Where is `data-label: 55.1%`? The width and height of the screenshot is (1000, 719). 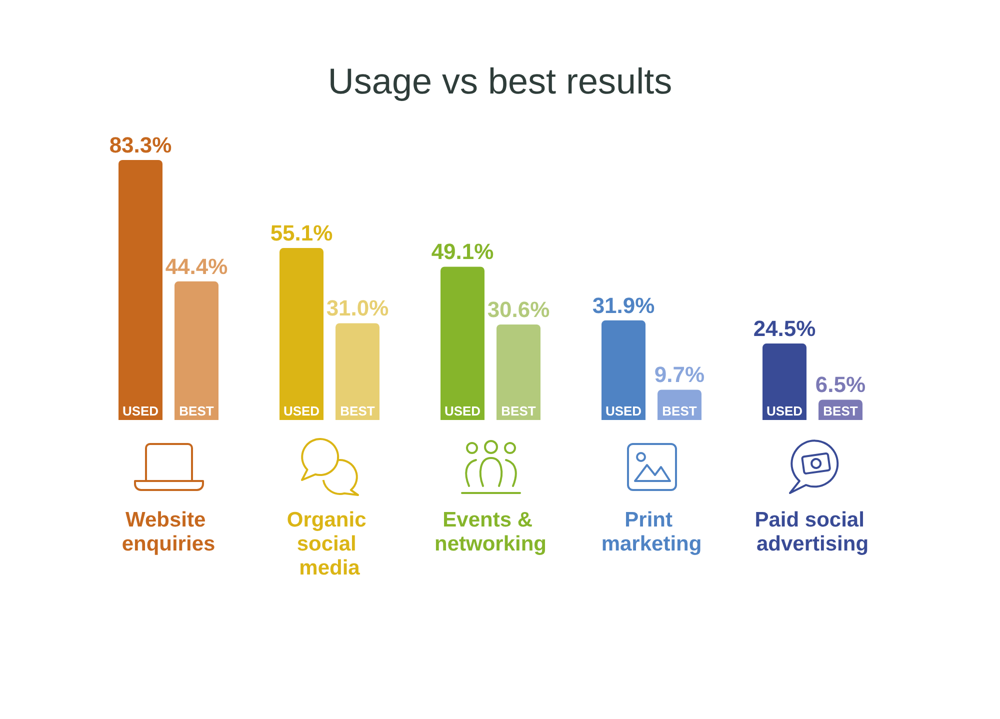 data-label: 55.1% is located at coordinates (301, 233).